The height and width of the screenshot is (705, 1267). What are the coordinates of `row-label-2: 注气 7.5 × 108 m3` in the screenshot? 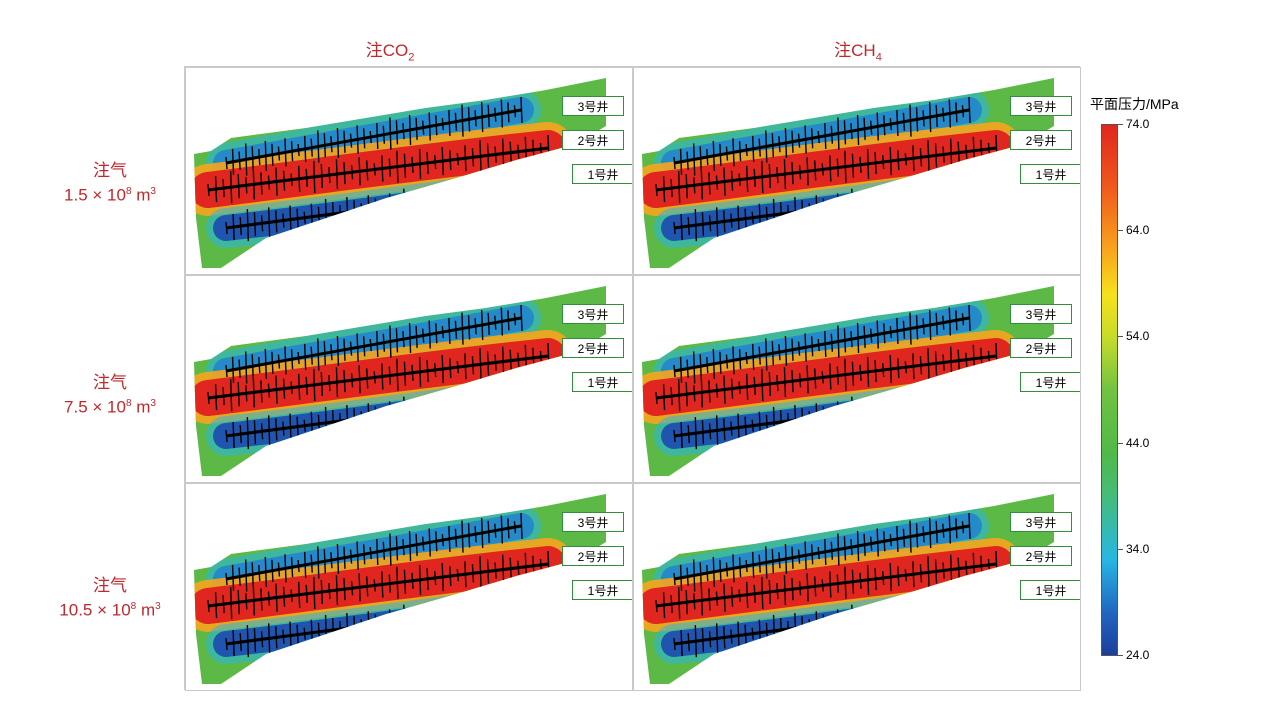 It's located at (110, 395).